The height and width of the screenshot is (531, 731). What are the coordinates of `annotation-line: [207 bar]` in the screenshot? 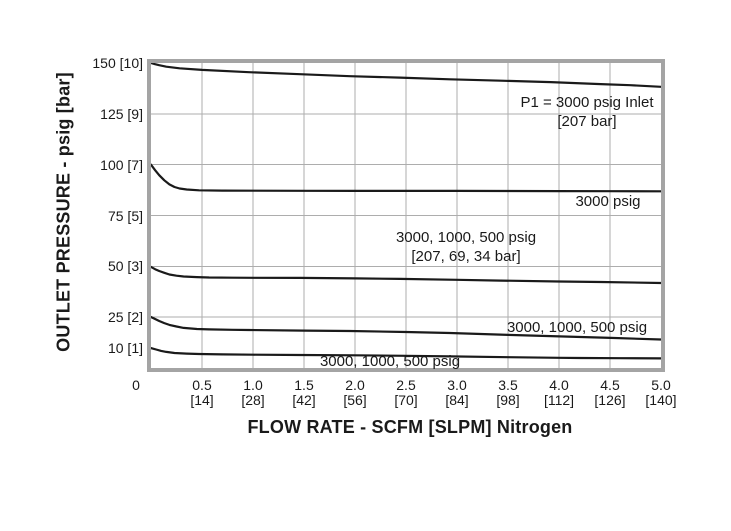 It's located at (587, 121).